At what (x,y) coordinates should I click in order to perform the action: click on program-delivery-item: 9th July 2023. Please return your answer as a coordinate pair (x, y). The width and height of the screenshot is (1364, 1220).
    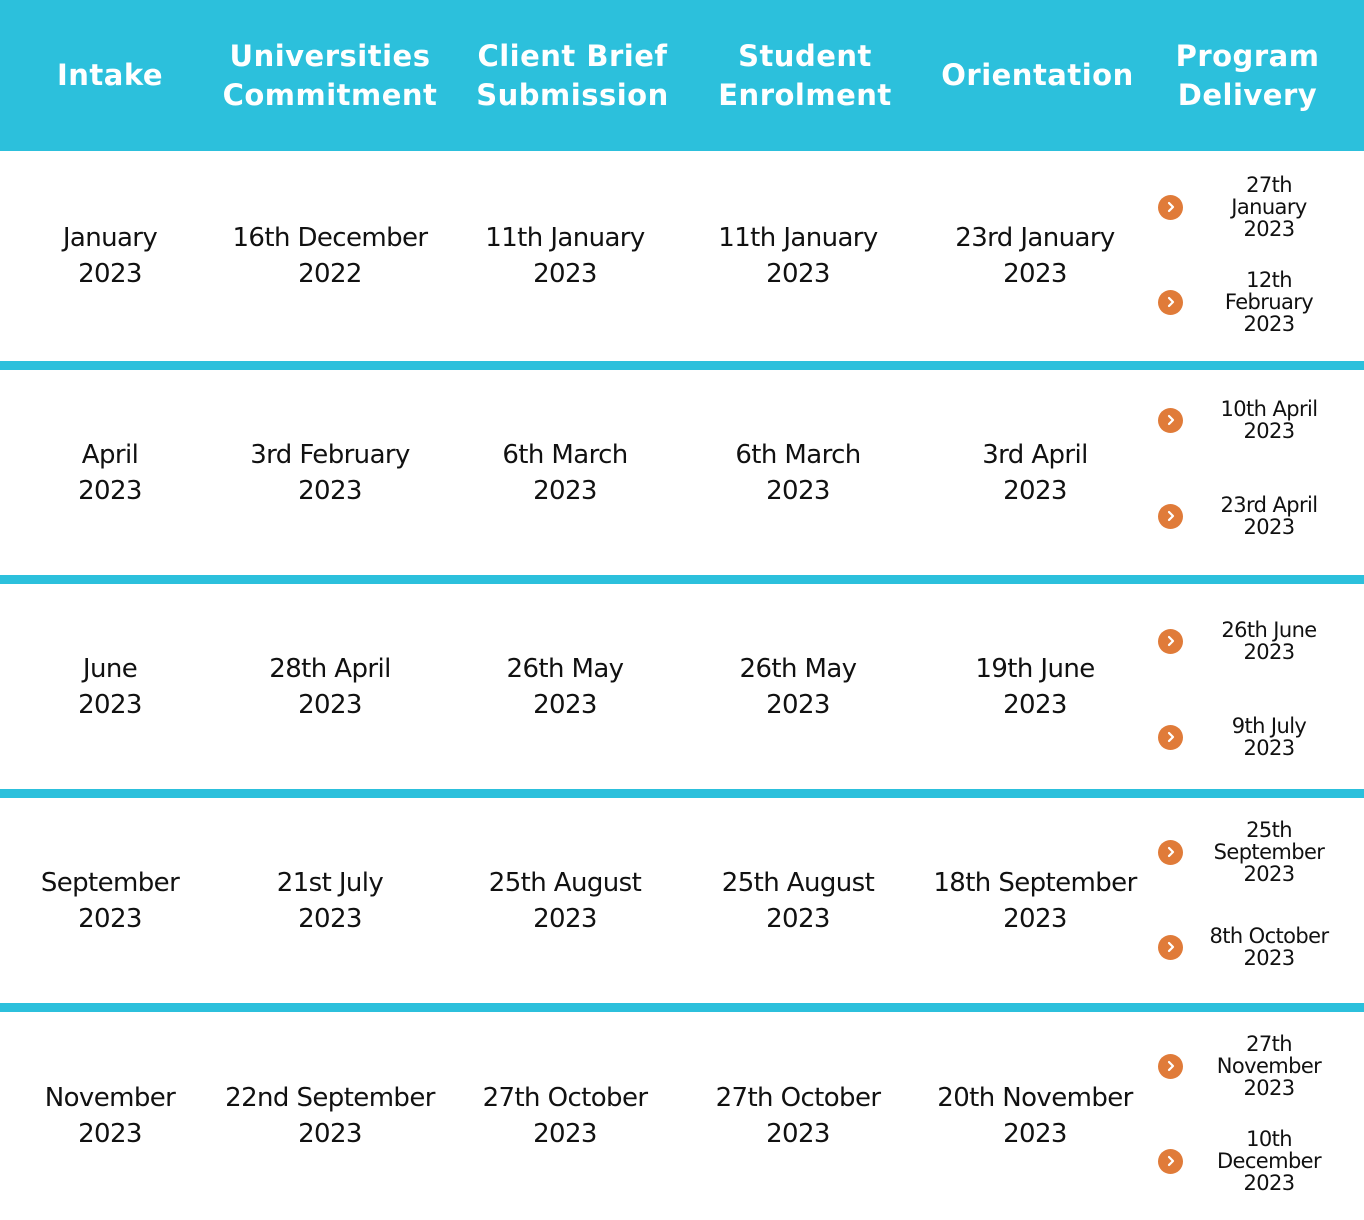
    Looking at the image, I should click on (1257, 737).